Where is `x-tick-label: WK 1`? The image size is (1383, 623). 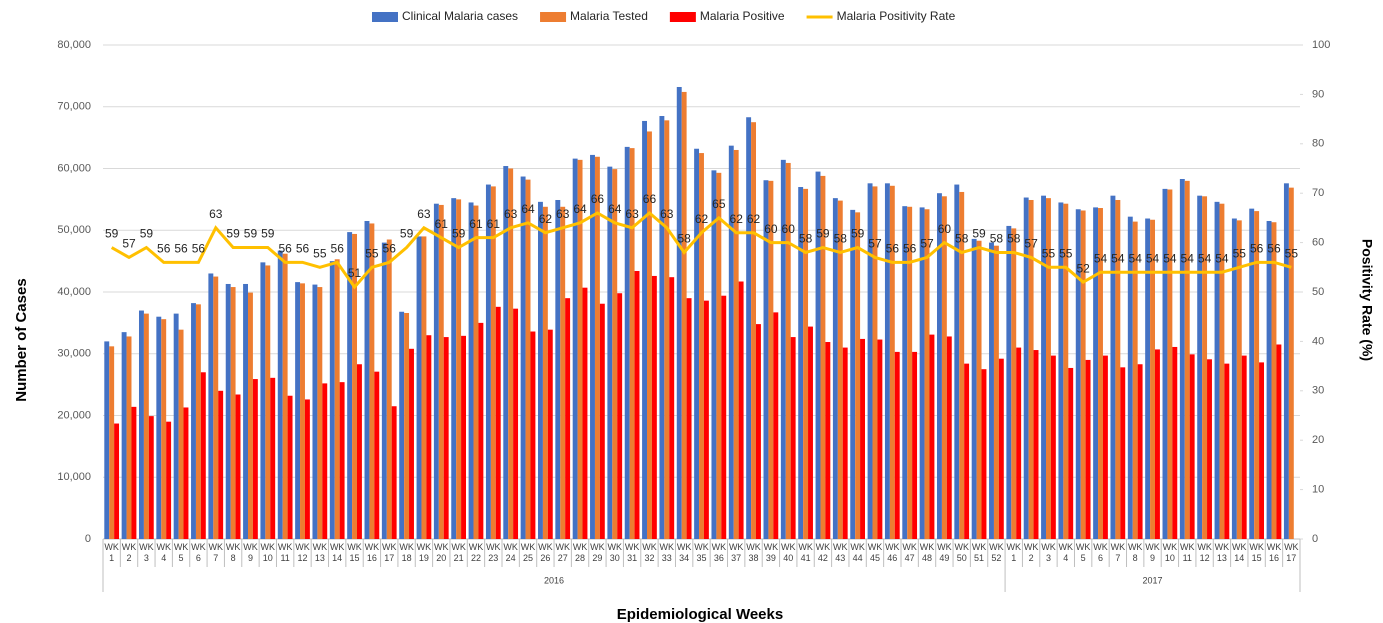
x-tick-label: WK 1 is located at coordinates (111, 552).